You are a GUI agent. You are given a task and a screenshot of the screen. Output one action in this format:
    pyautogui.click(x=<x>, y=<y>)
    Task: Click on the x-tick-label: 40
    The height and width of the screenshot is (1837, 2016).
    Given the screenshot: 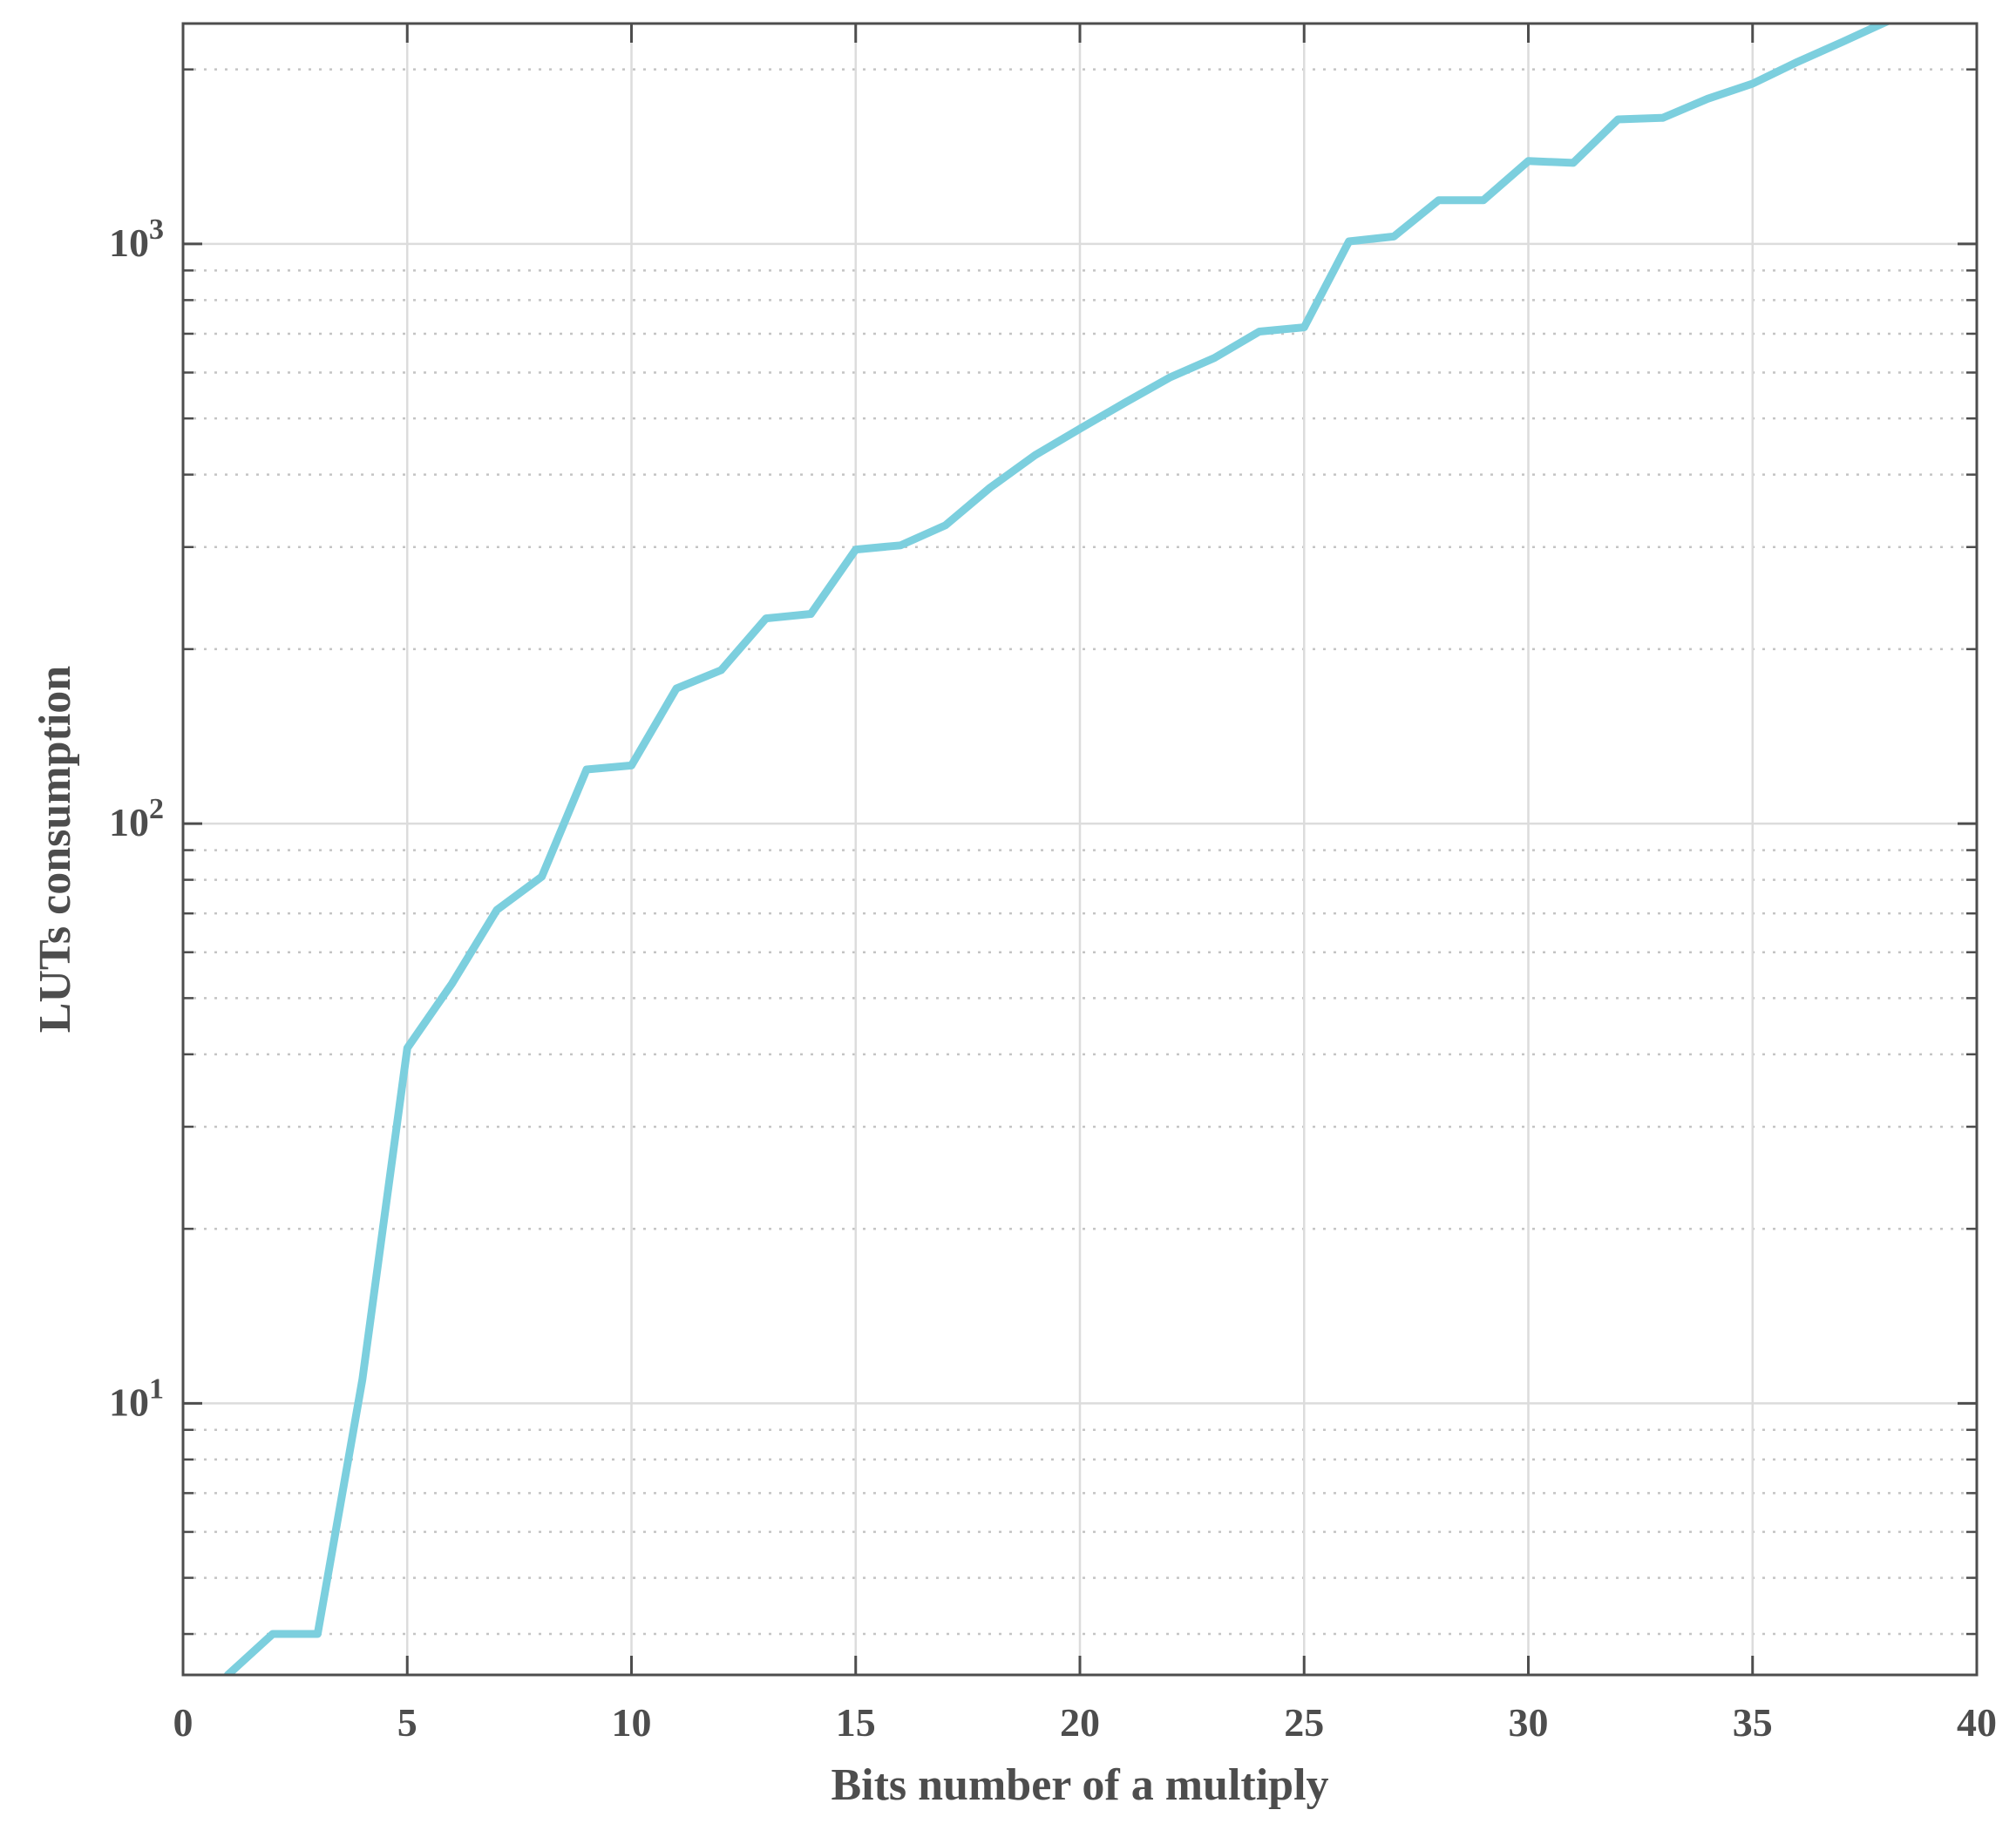 What is the action you would take?
    pyautogui.click(x=1977, y=1722)
    